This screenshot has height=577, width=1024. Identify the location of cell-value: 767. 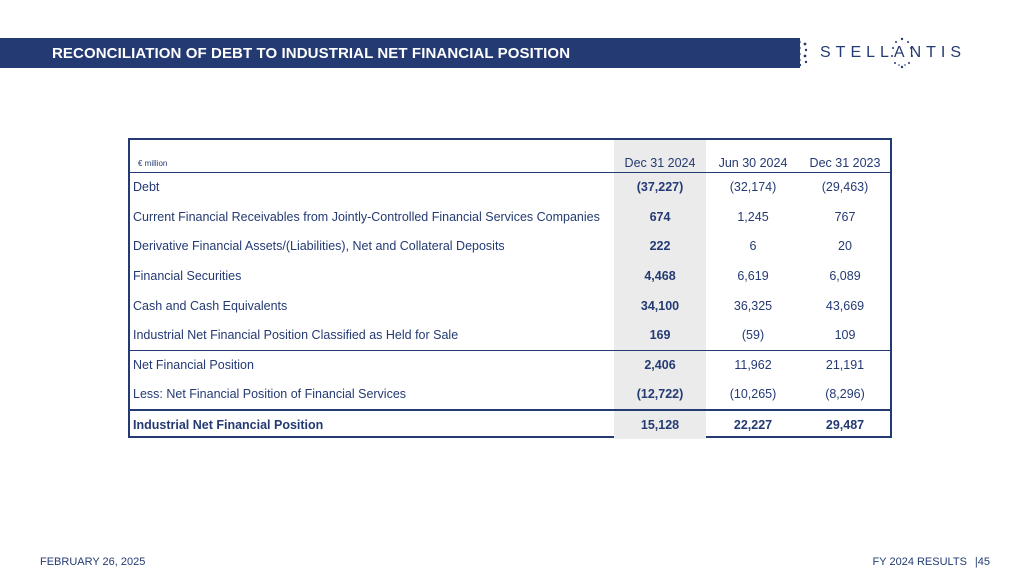
(845, 216).